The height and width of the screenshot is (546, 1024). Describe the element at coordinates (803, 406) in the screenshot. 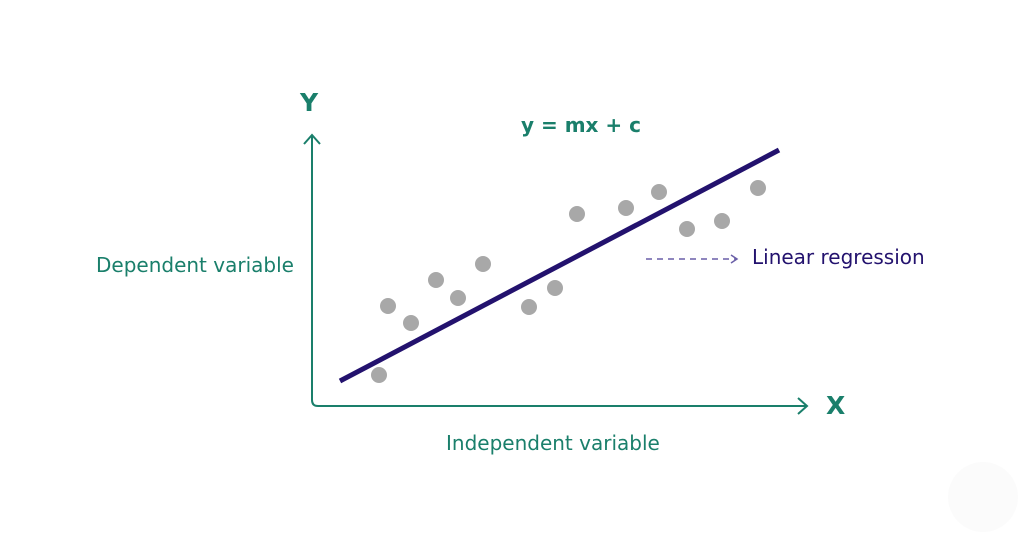

I see `x-axis-arrowhead` at that location.